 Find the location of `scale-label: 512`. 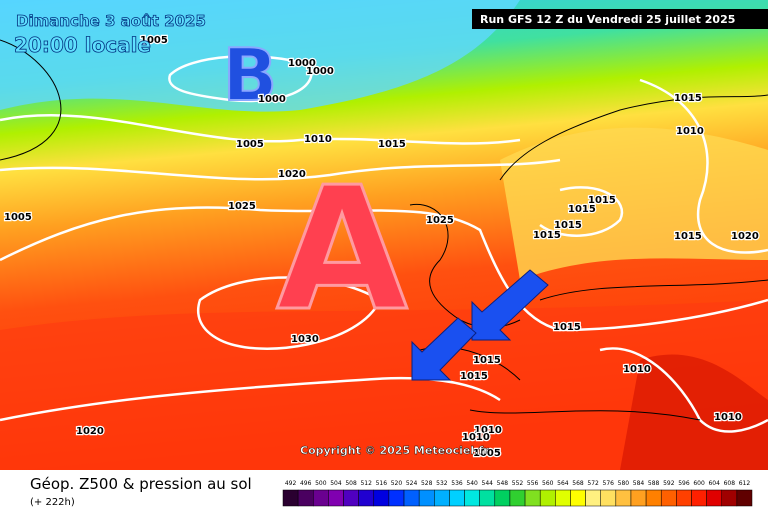

scale-label: 512 is located at coordinates (366, 483).